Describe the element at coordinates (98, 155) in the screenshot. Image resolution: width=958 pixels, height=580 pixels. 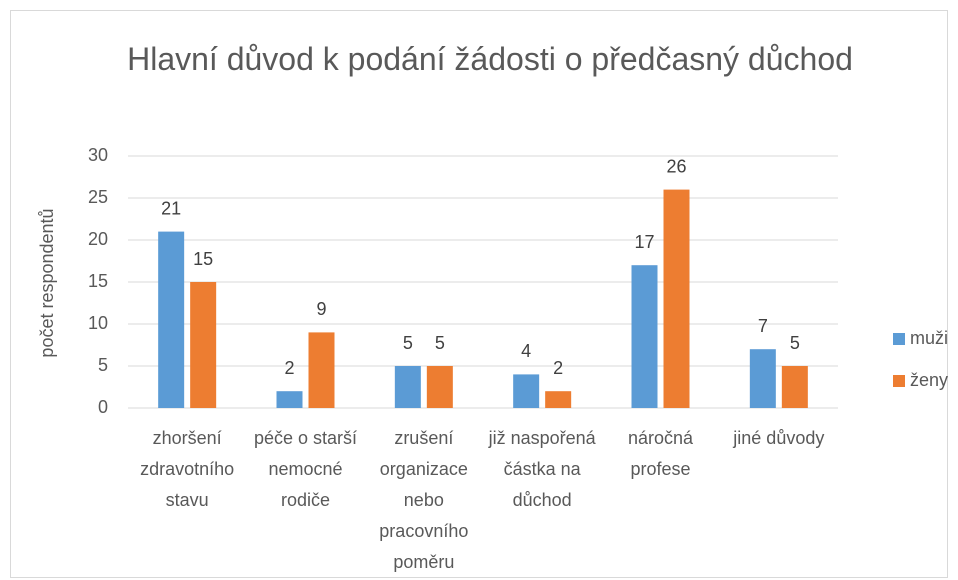
I see `y-tick-label: 30` at that location.